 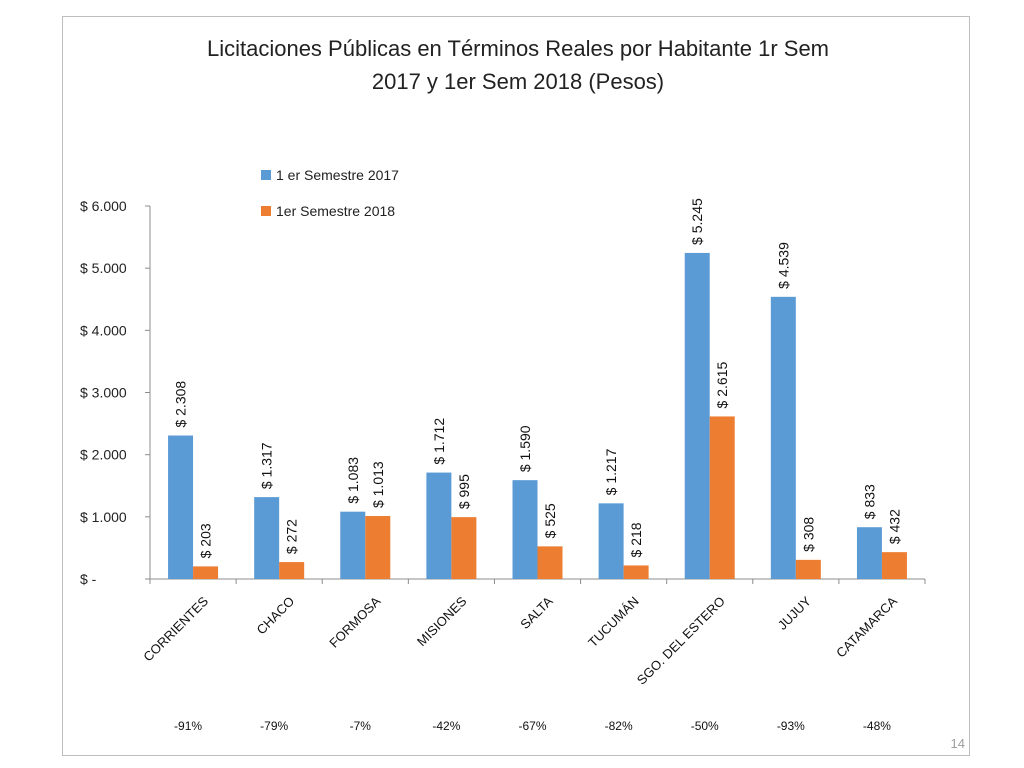 What do you see at coordinates (525, 448) in the screenshot?
I see `data-label: $ 1.590` at bounding box center [525, 448].